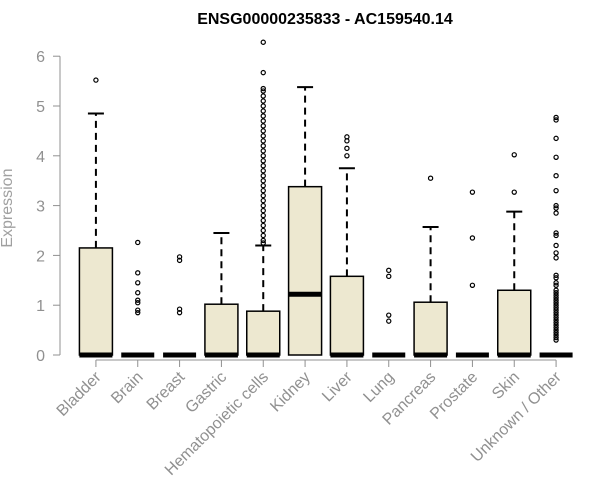  What do you see at coordinates (40, 306) in the screenshot?
I see `y-tick-label: 1` at bounding box center [40, 306].